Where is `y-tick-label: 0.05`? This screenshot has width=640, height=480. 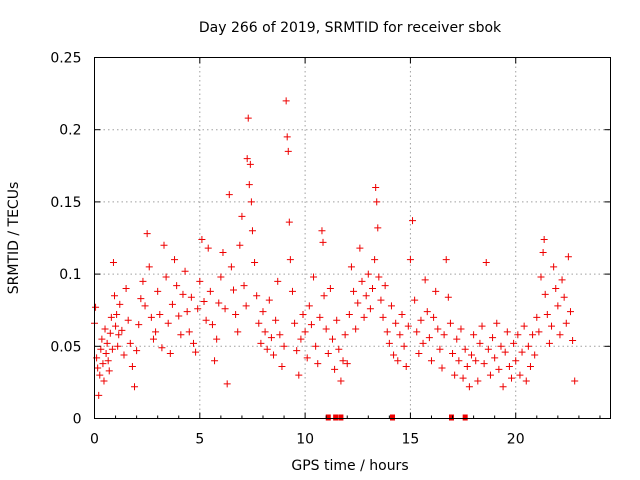
y-tick-label: 0.05 is located at coordinates (65, 347).